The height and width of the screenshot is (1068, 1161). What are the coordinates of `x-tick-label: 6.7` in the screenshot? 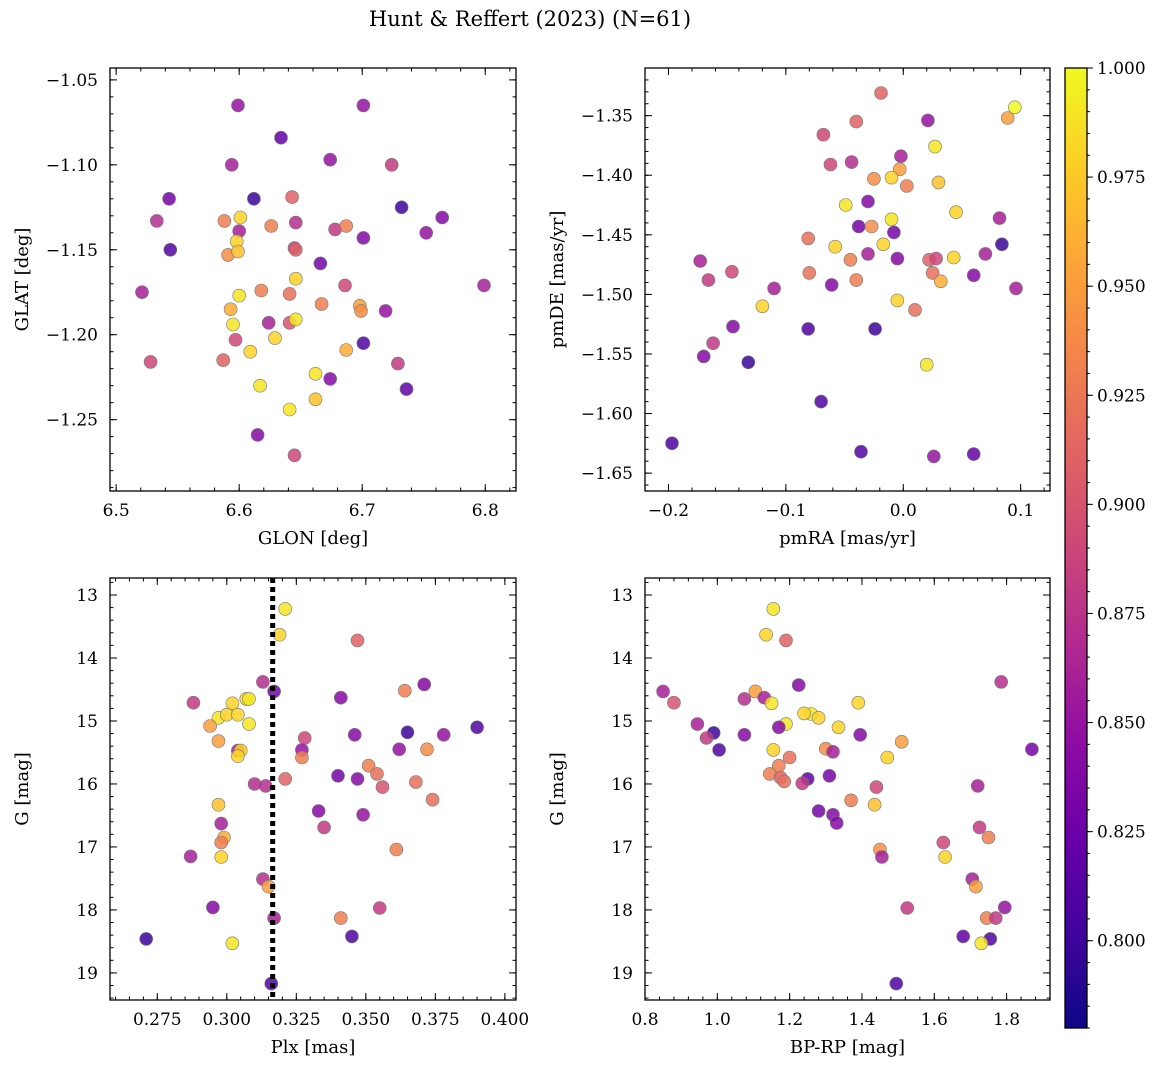 It's located at (362, 511).